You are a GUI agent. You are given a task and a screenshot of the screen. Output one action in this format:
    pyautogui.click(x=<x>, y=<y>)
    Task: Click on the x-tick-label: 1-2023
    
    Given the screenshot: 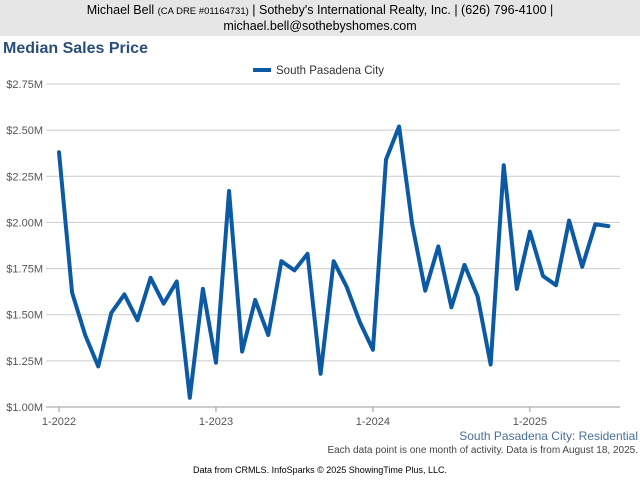 What is the action you would take?
    pyautogui.click(x=216, y=422)
    